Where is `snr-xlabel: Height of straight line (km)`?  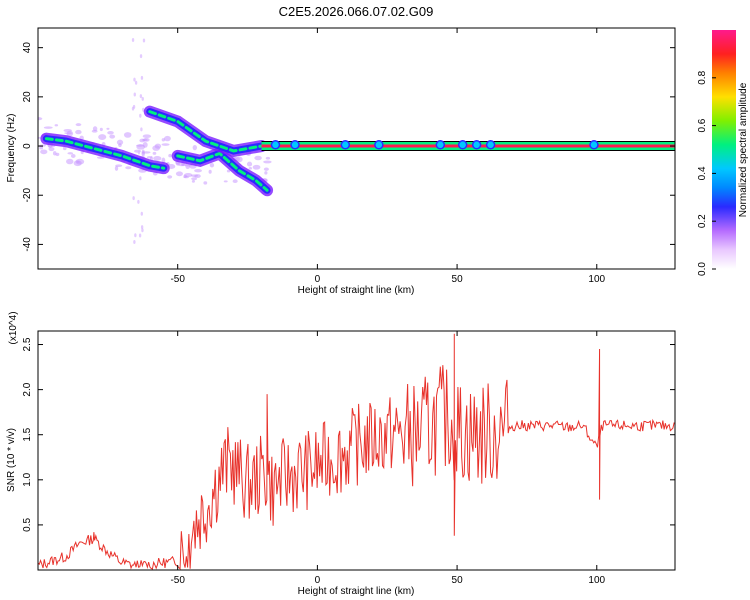
snr-xlabel: Height of straight line (km) is located at coordinates (356, 591).